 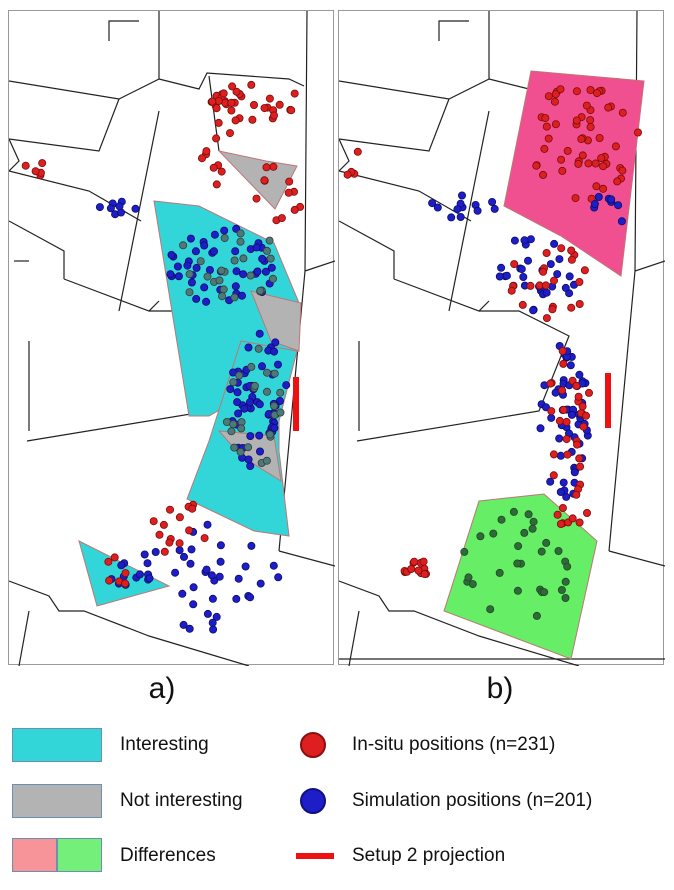 I want to click on legend-differences-swatch-green, so click(x=79, y=855).